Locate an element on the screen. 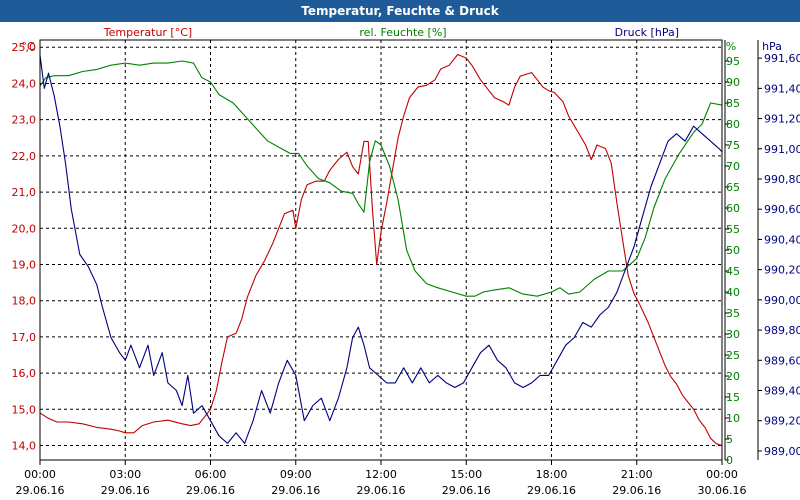 This screenshot has width=800, height=500. humidity-tick-label: 5 is located at coordinates (729, 439).